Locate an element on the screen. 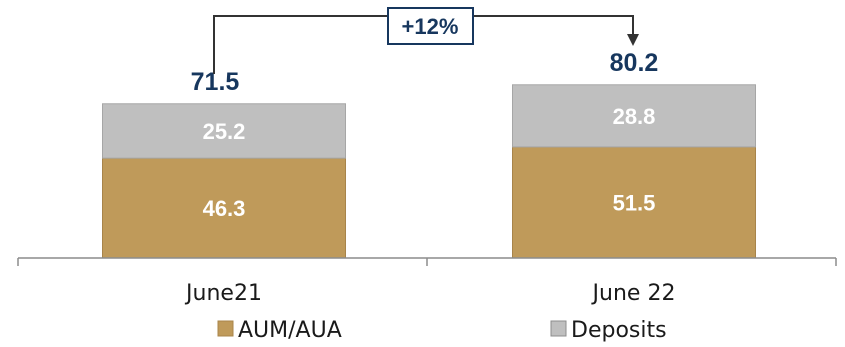 The width and height of the screenshot is (845, 347). data-label-aum-aua-june22: 51.5 is located at coordinates (634, 202).